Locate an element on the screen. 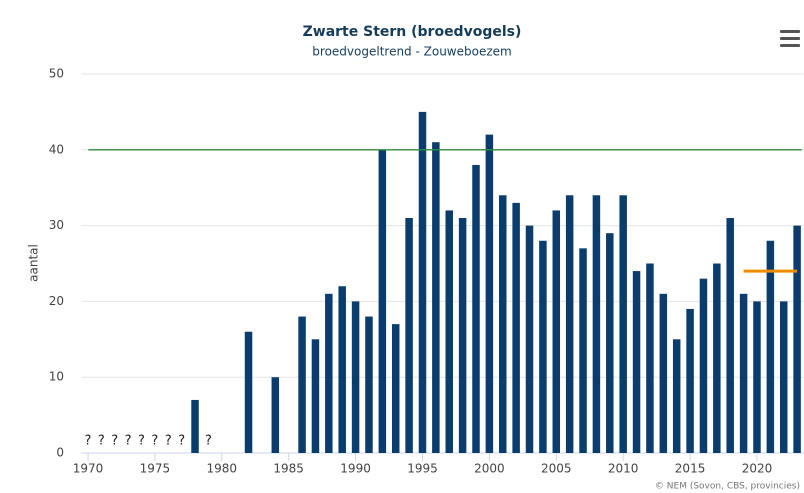  y-tick-label: 0 is located at coordinates (60, 453).